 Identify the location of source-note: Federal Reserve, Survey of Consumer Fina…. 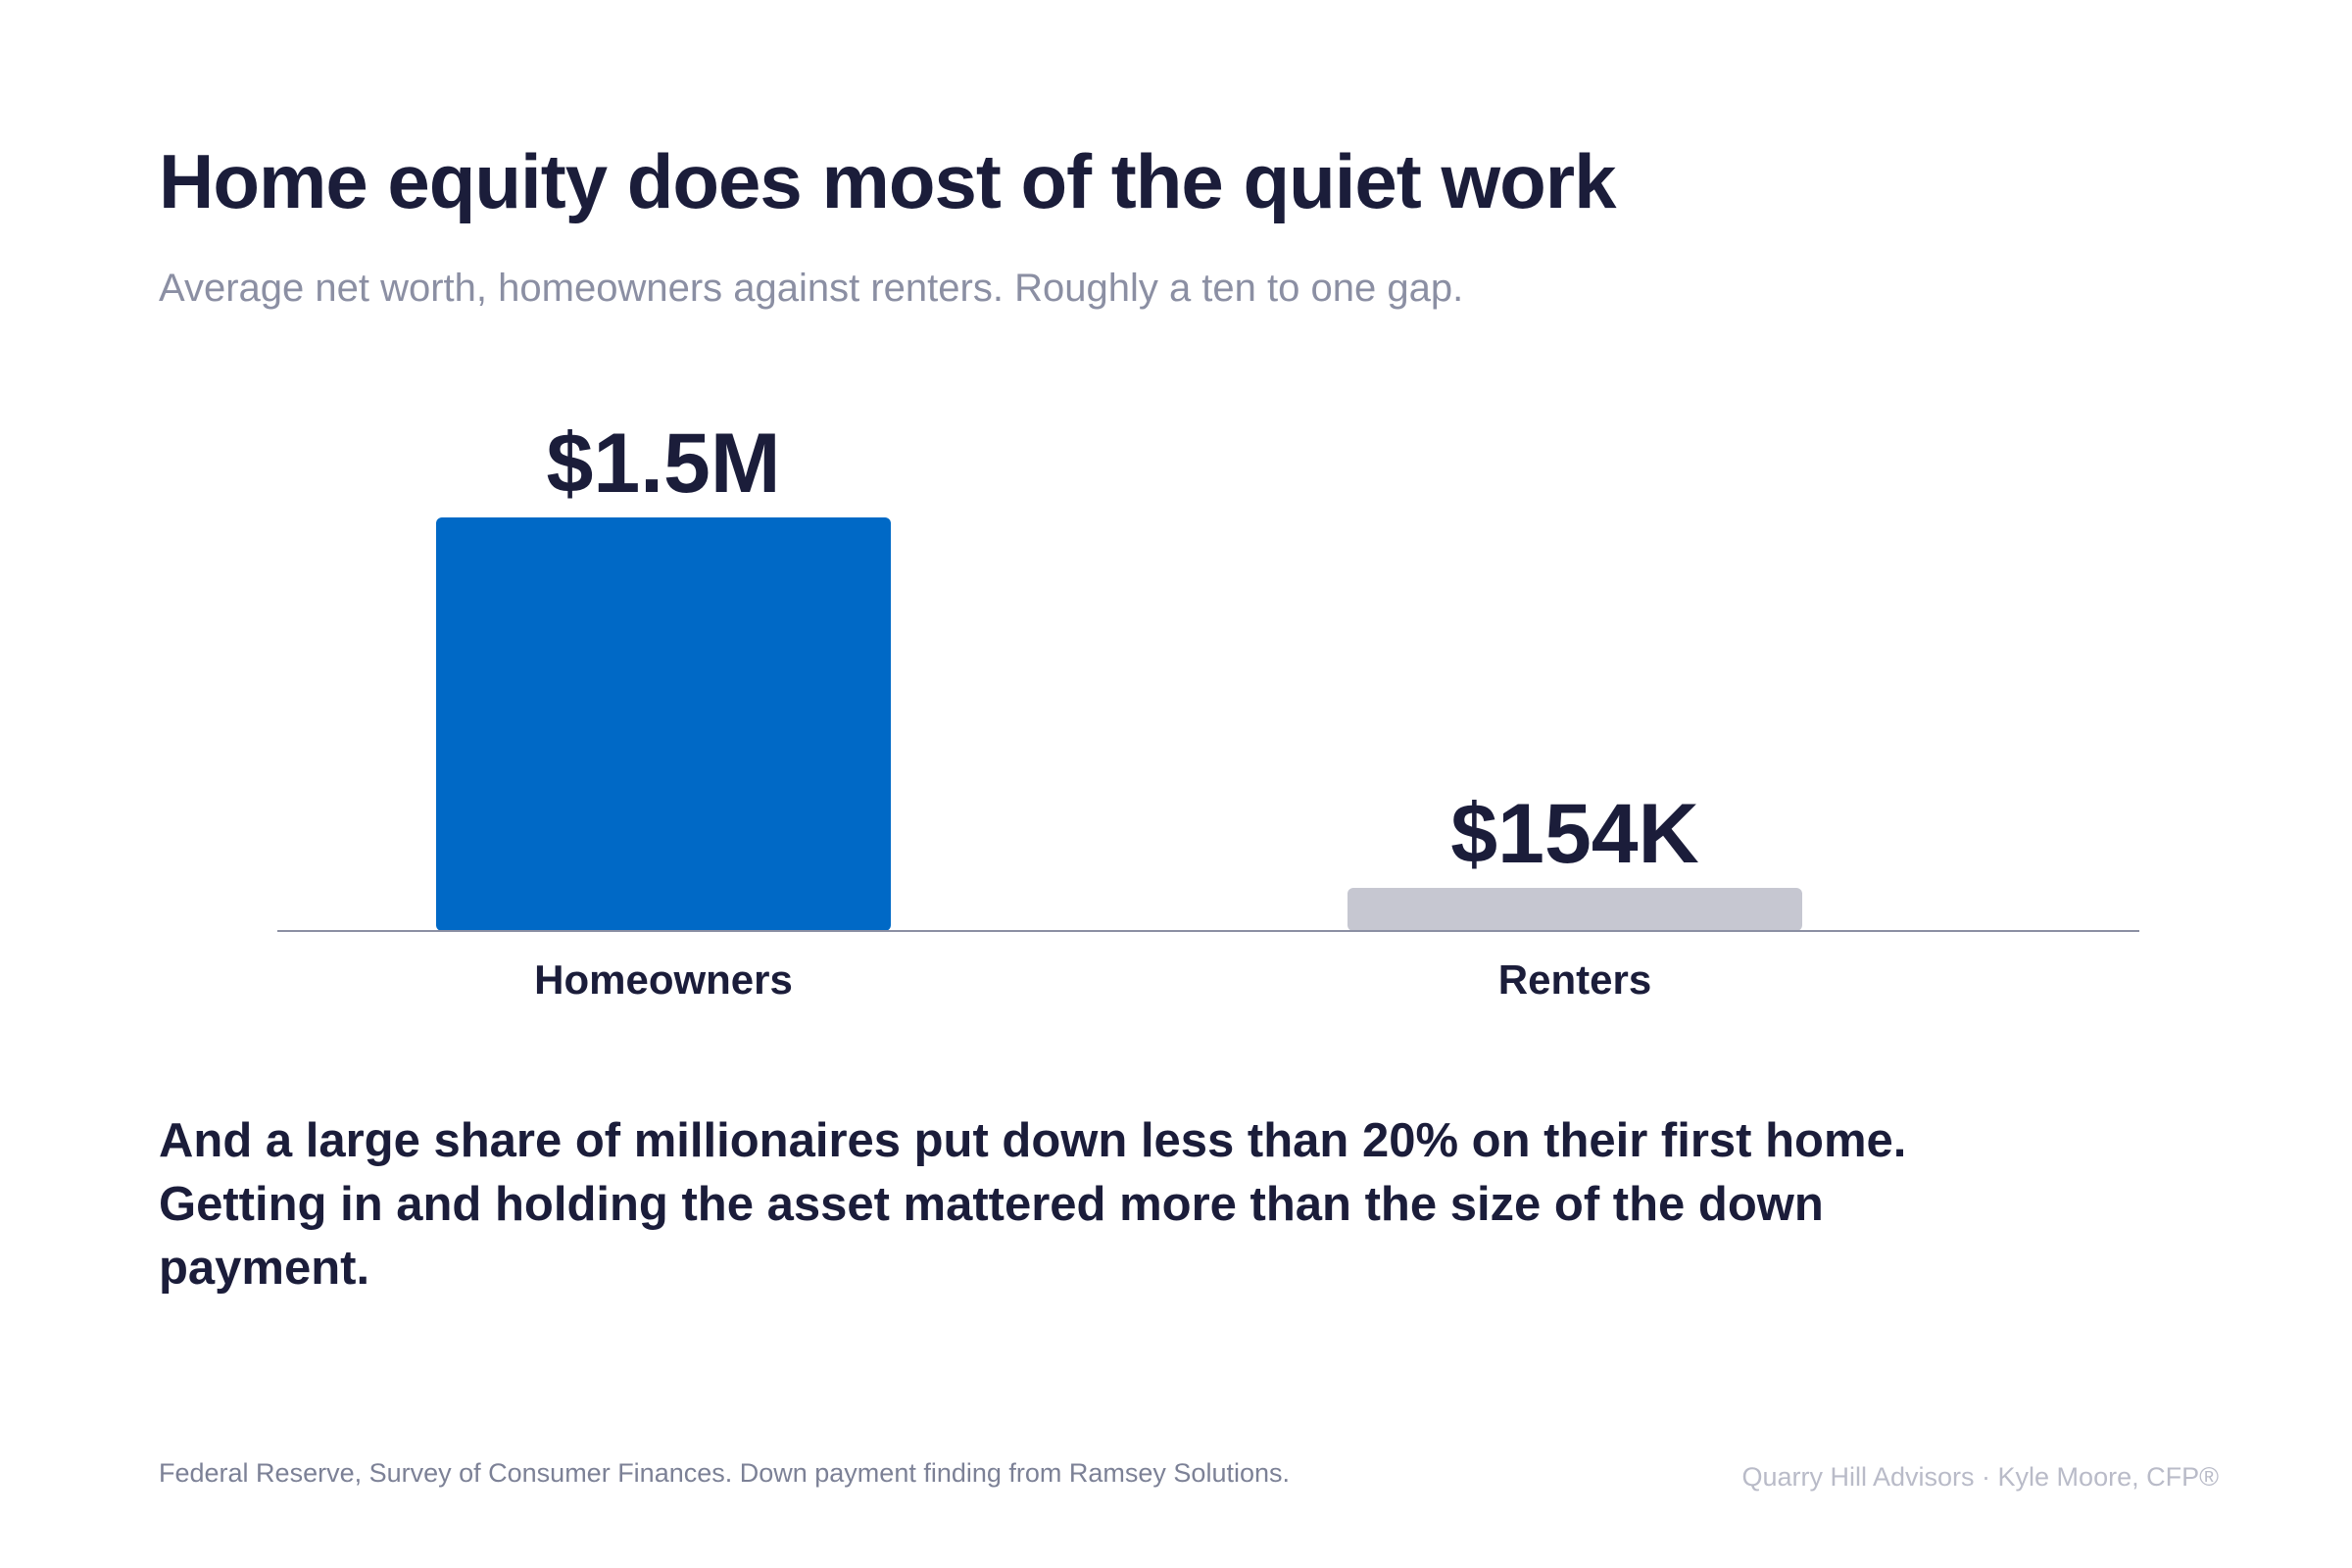
(724, 1473).